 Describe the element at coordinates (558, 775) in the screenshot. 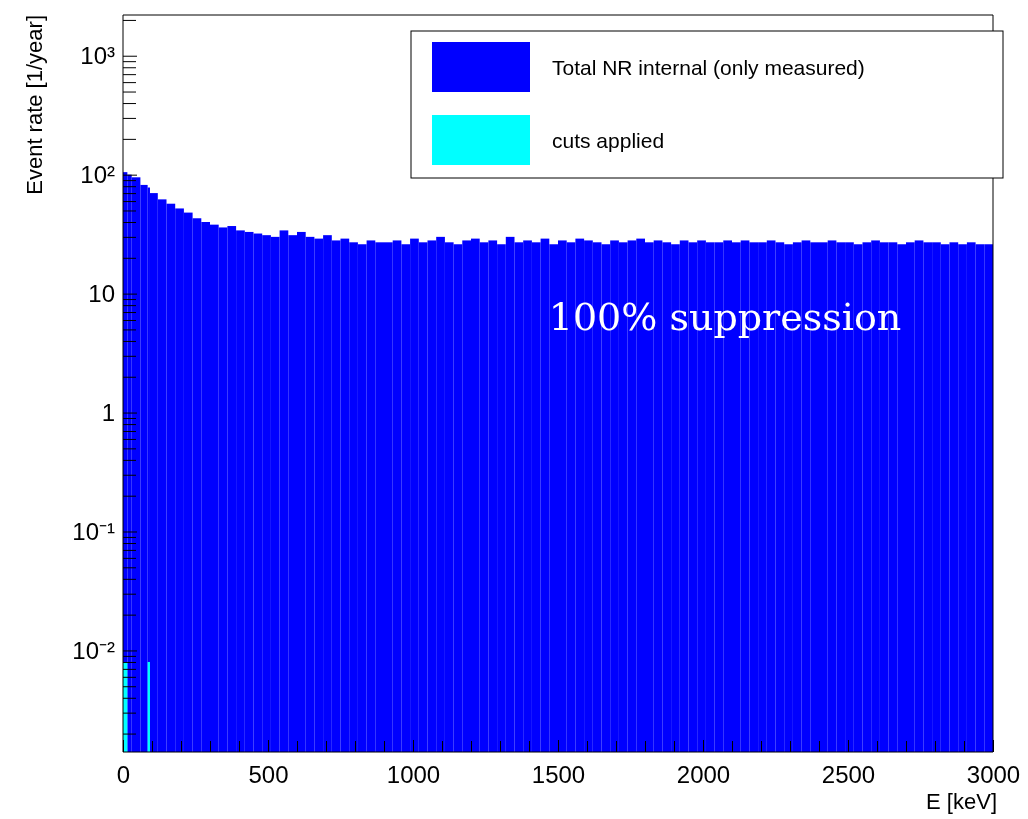

I see `x-tick-label: 1500` at that location.